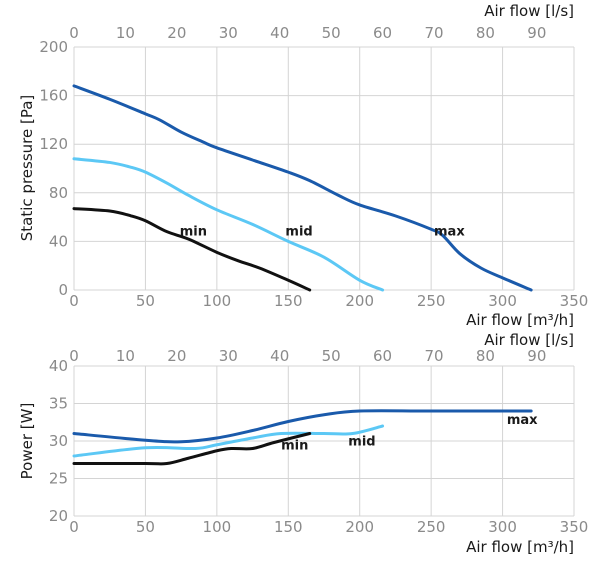  Describe the element at coordinates (288, 301) in the screenshot. I see `chart-1-x-tick-label: 150` at that location.